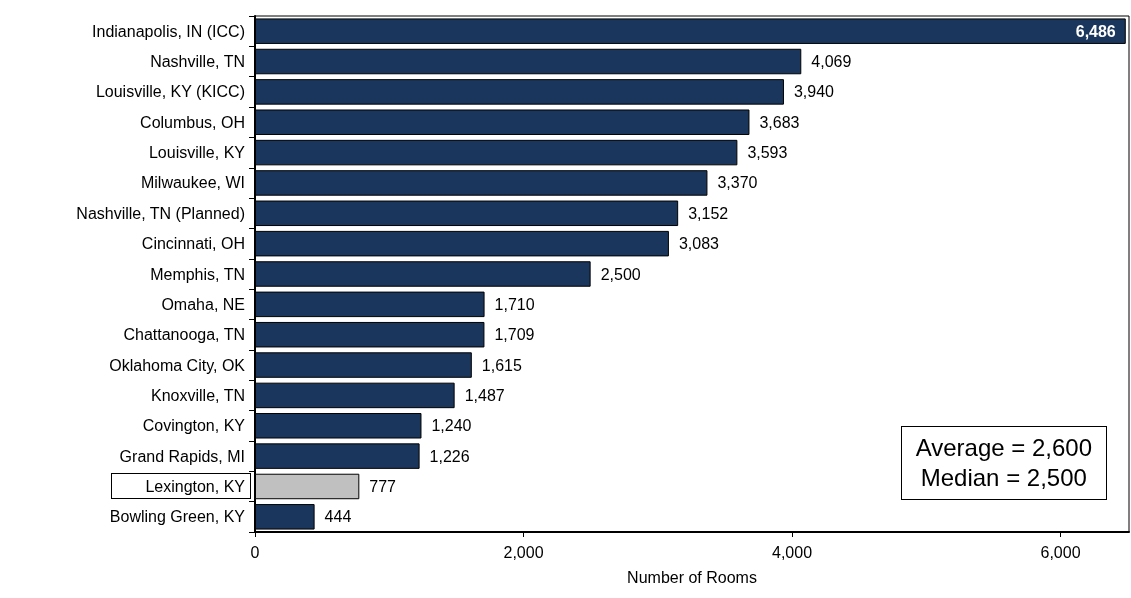  Describe the element at coordinates (195, 486) in the screenshot. I see `y-tick-label: Lexington, KY` at that location.